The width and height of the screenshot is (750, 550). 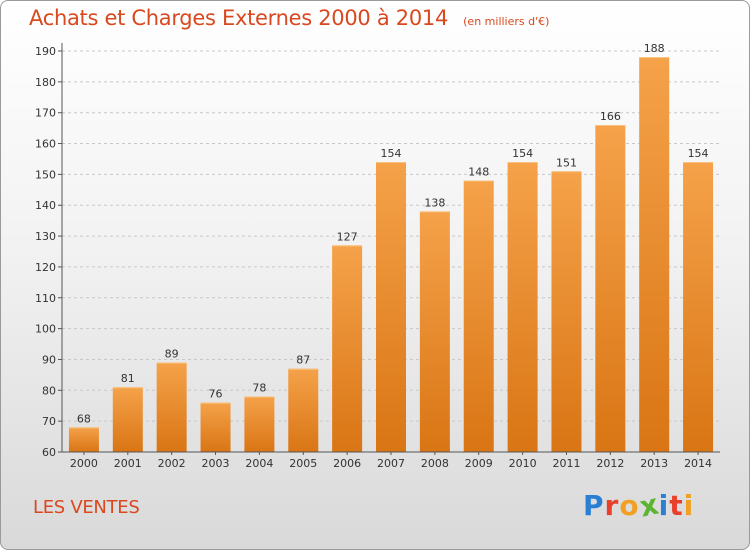 I want to click on data-label: 68, so click(x=84, y=418).